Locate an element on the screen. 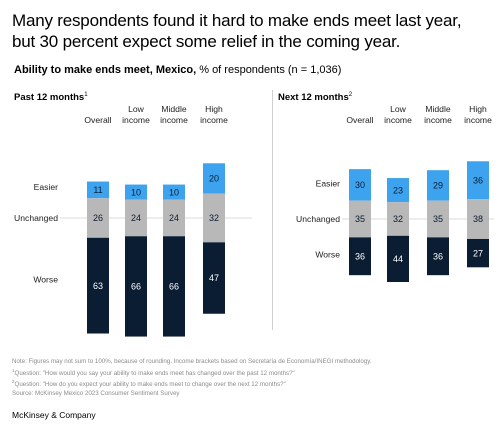  data-label-worse-4: 47 is located at coordinates (214, 278).